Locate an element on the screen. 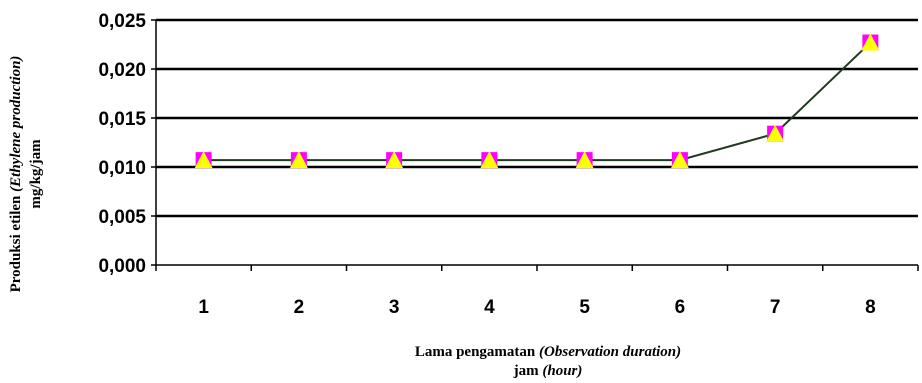 This screenshot has width=922, height=383. y-tick-label: 0,005 is located at coordinates (122, 217).